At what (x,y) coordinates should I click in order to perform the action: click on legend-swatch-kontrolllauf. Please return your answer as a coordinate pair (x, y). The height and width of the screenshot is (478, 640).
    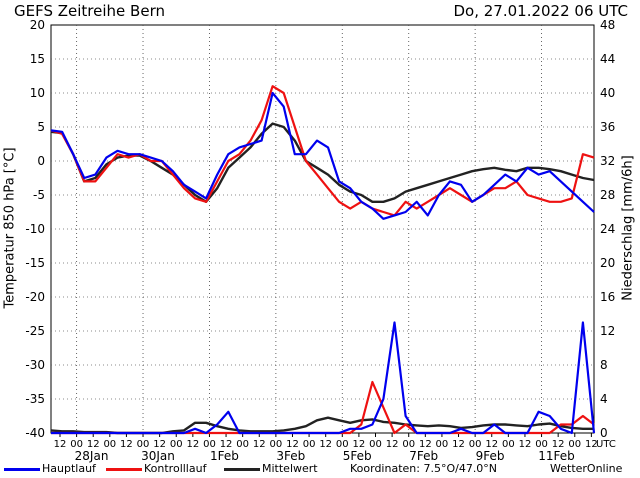
    Looking at the image, I should click on (124, 469).